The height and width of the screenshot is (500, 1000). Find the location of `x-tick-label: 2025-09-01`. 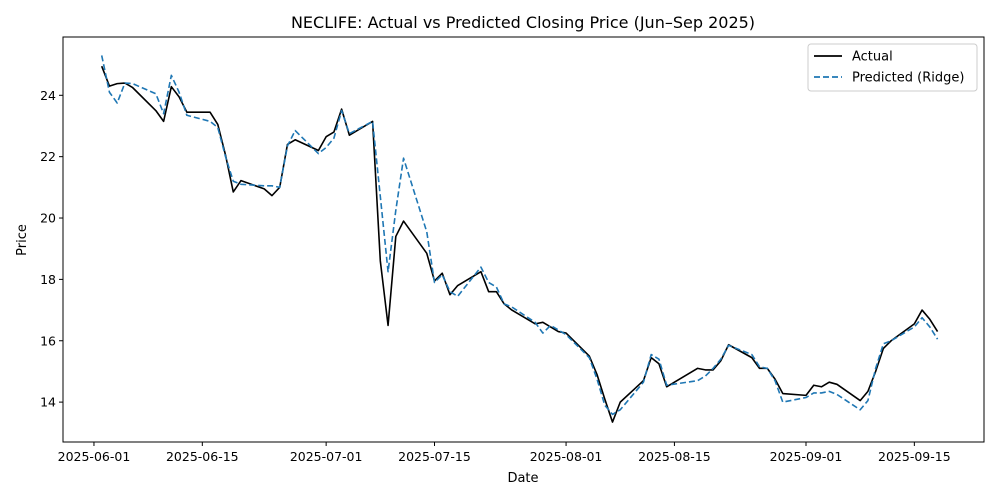

x-tick-label: 2025-09-01 is located at coordinates (806, 456).